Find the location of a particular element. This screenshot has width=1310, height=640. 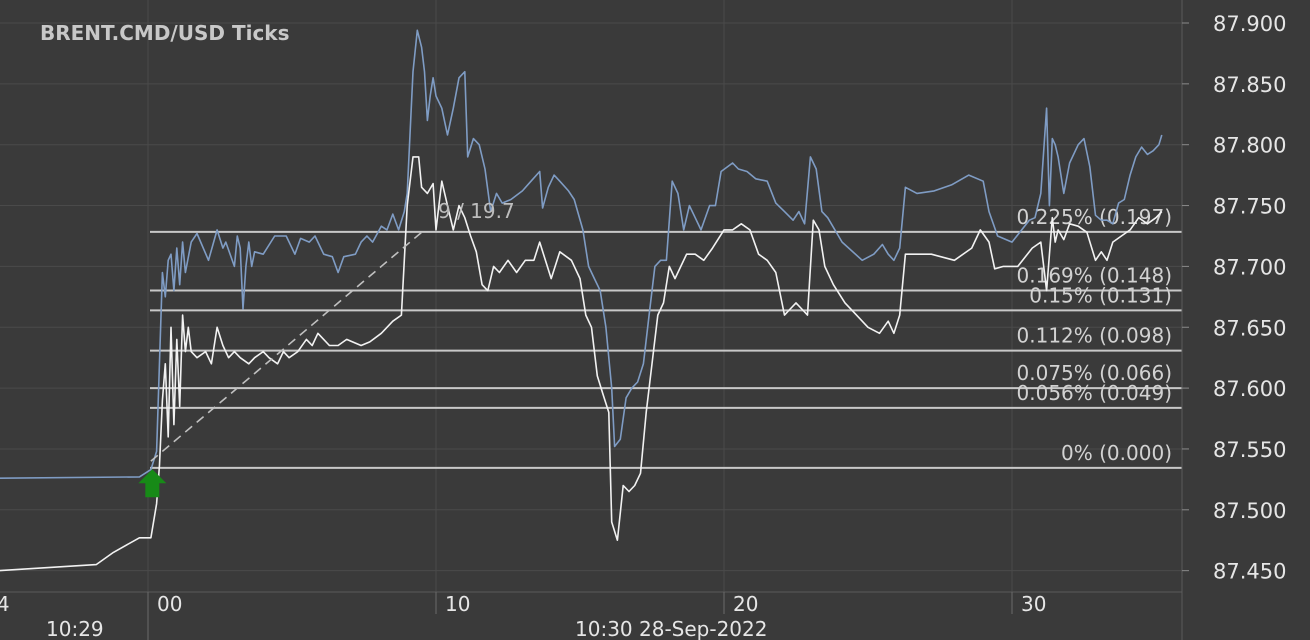

time-tick-label: 00 is located at coordinates (169, 604).